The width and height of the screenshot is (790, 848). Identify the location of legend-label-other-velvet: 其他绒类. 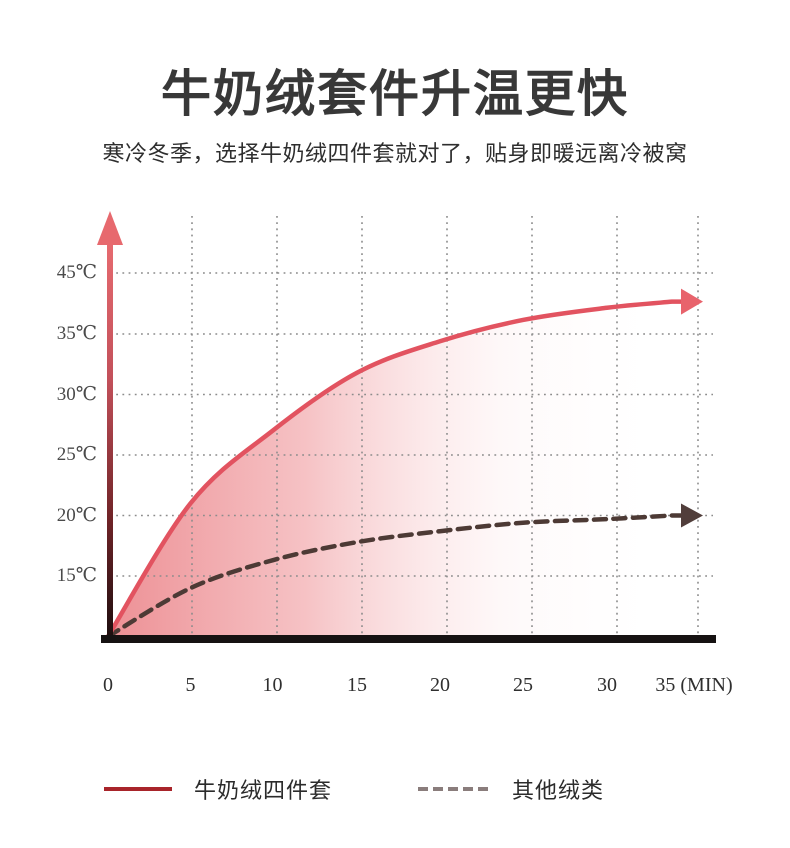
(558, 790).